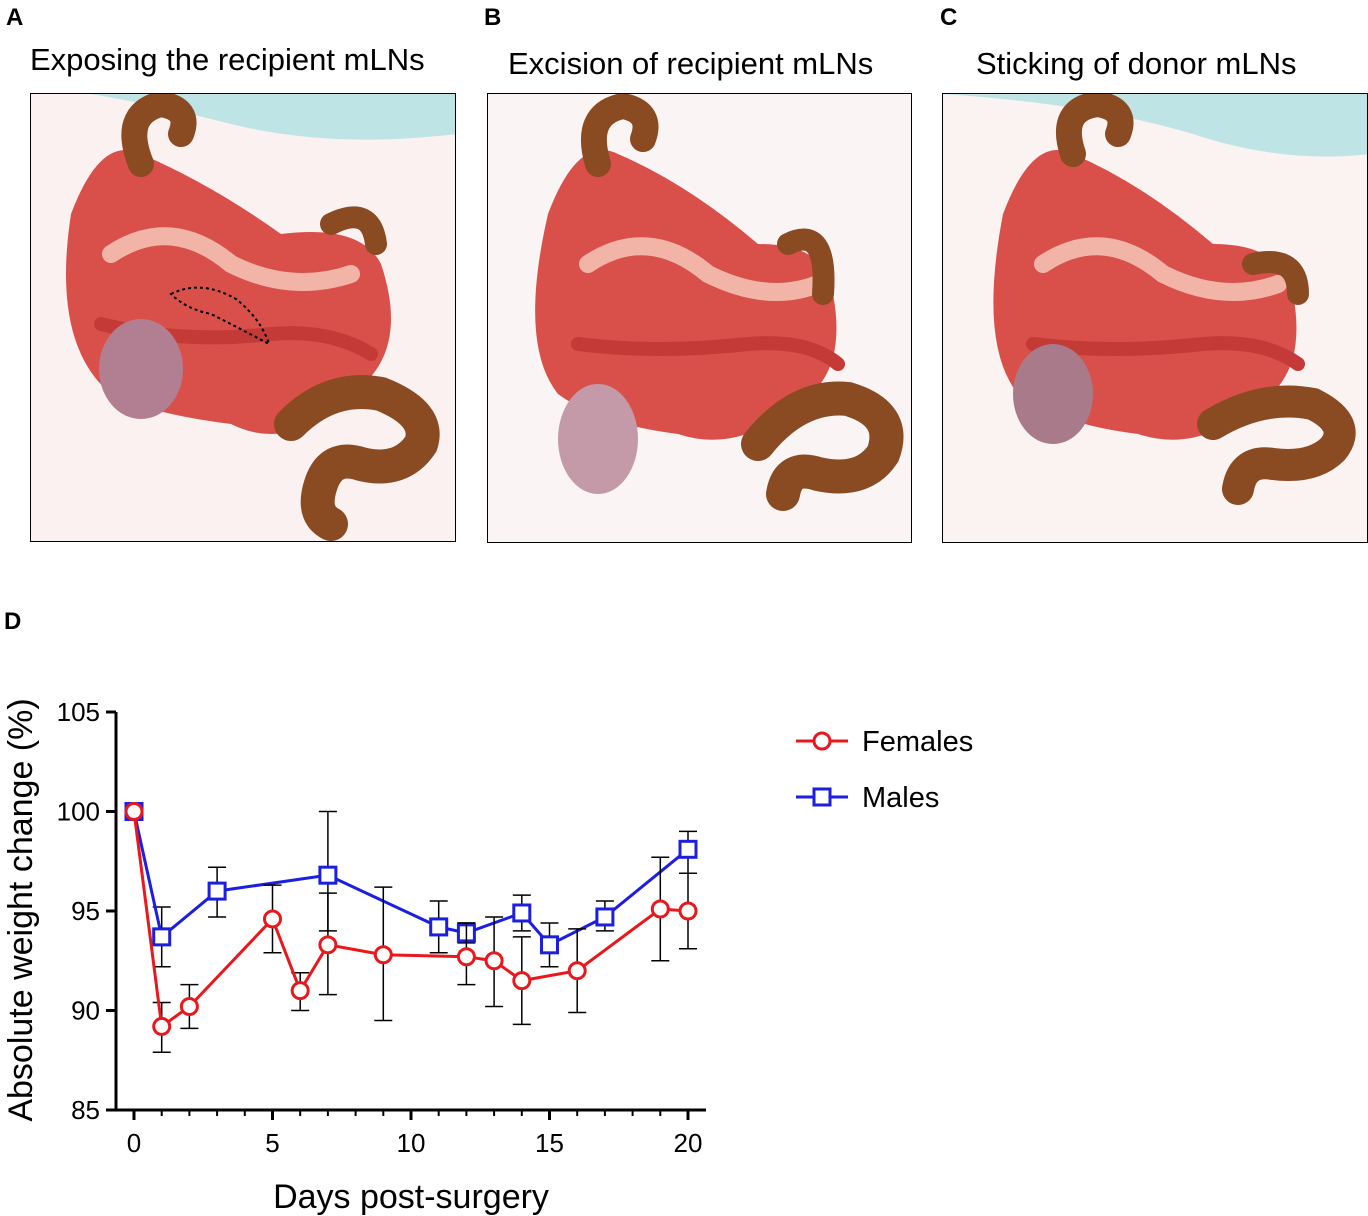  I want to click on y-tick-label: 100, so click(78, 812).